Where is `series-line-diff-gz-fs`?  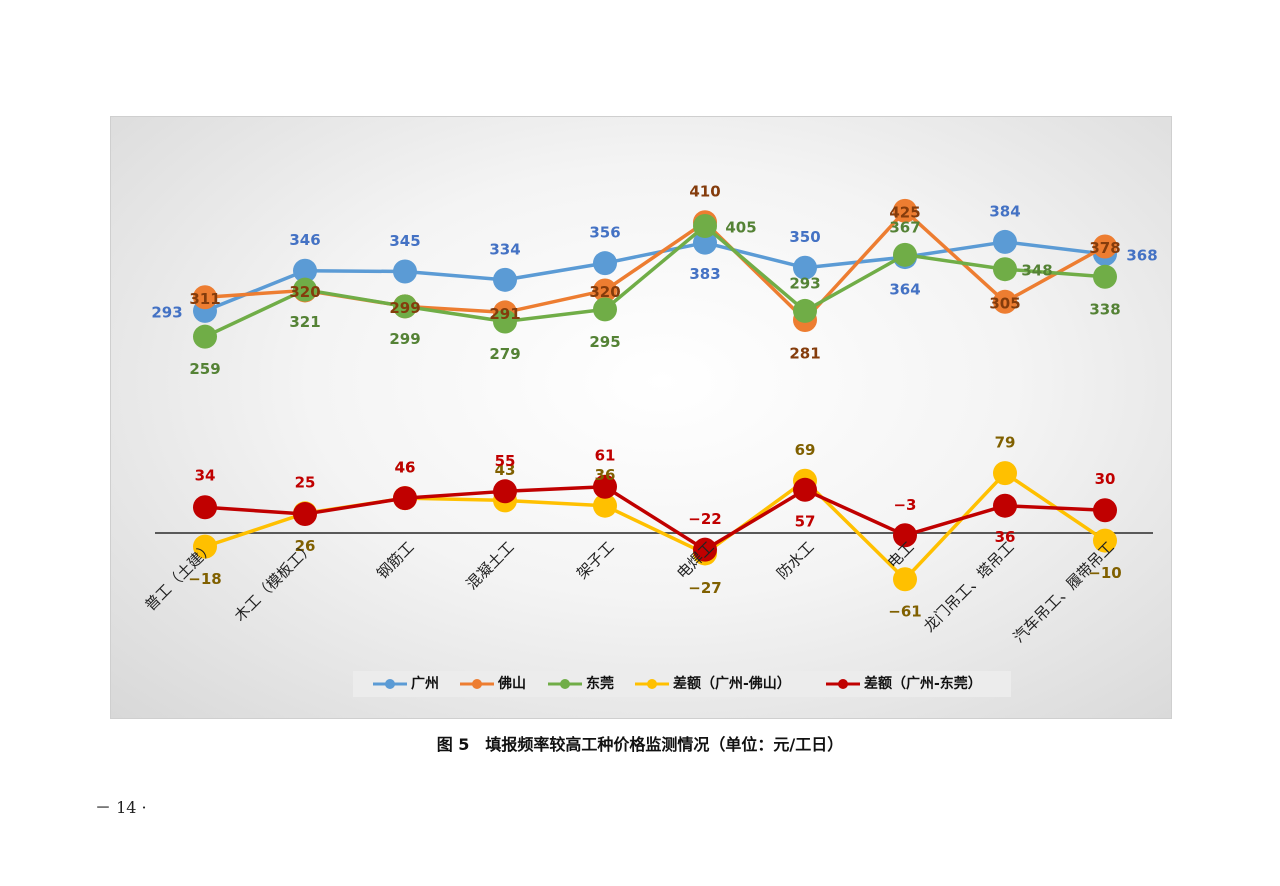
series-line-diff-gz-fs is located at coordinates (655, 526).